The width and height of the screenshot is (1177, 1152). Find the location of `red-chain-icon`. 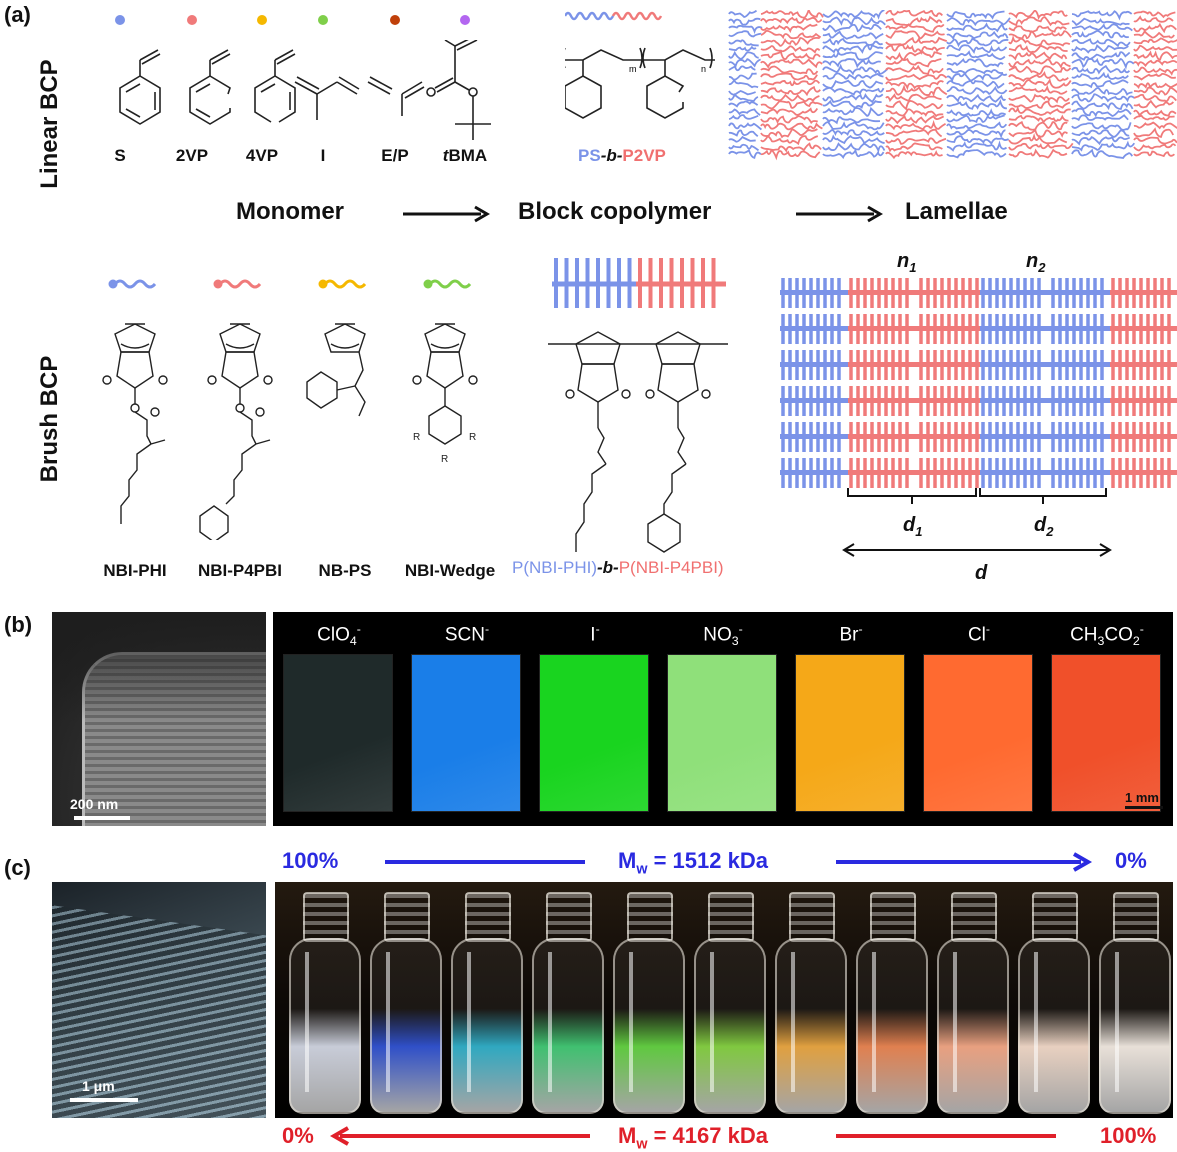

red-chain-icon is located at coordinates (637, 16).